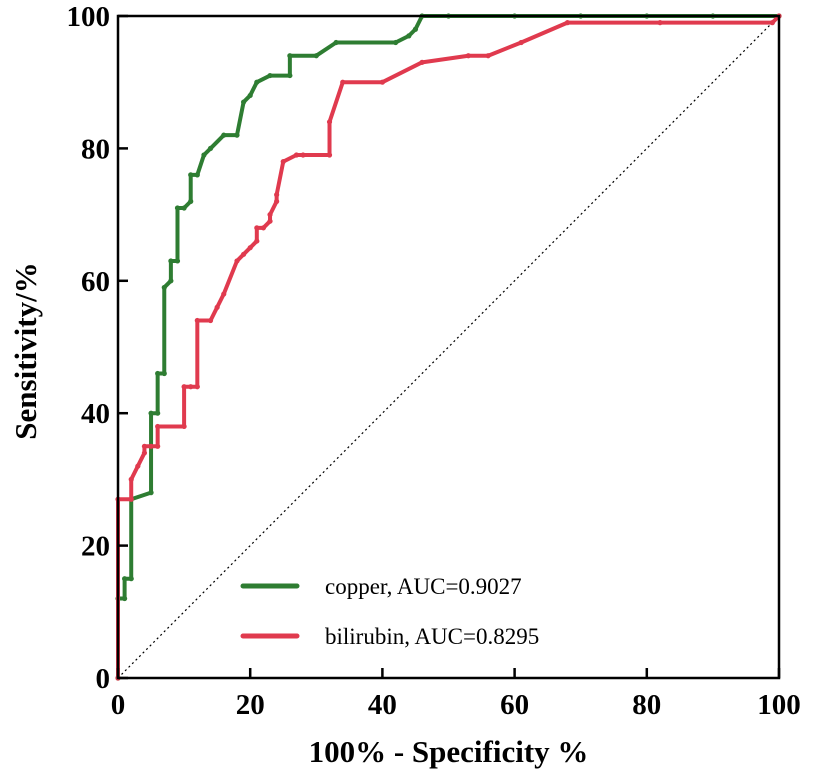 The height and width of the screenshot is (779, 814). Describe the element at coordinates (95, 149) in the screenshot. I see `y-tick-label: 80` at that location.